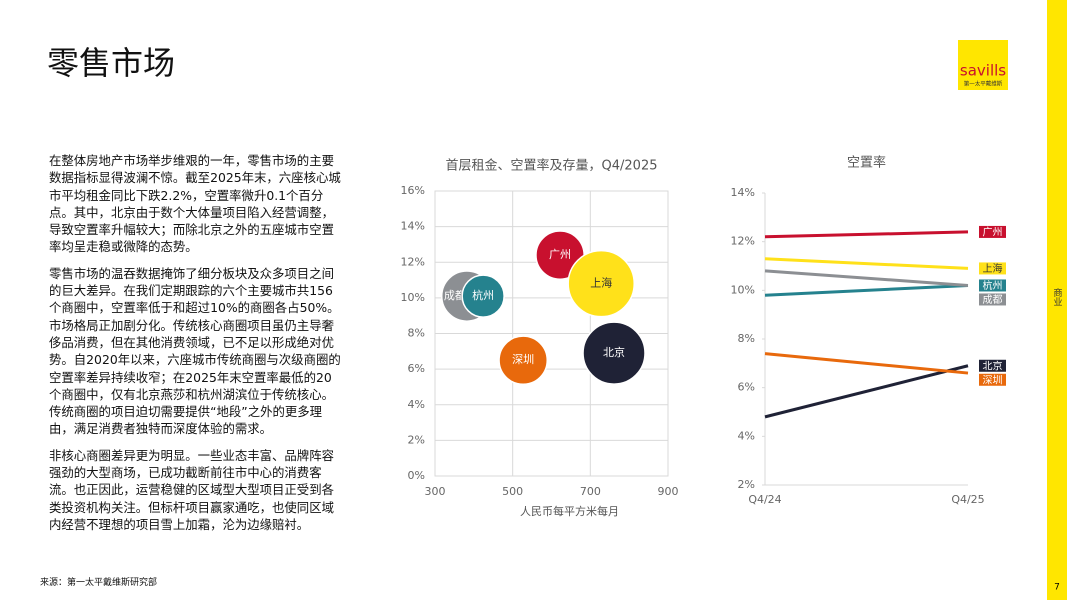 The image size is (1067, 600). I want to click on x-tick-label: 900, so click(668, 491).